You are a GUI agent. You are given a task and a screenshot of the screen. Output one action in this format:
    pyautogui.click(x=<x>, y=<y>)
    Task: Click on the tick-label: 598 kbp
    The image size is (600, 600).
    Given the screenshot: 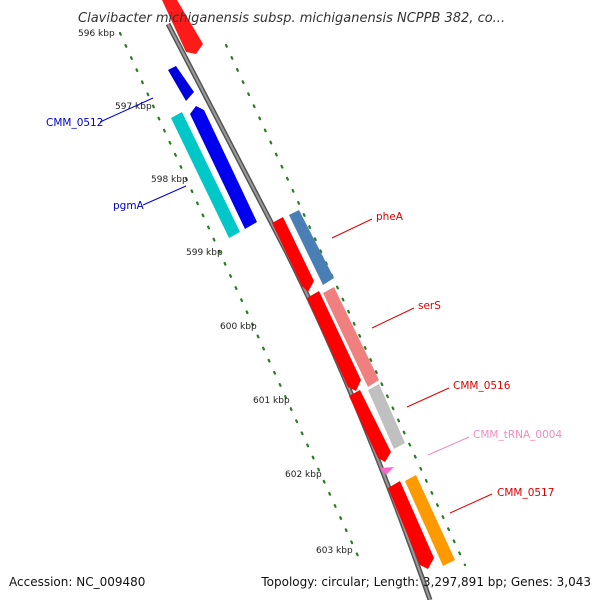 What is the action you would take?
    pyautogui.click(x=169, y=180)
    